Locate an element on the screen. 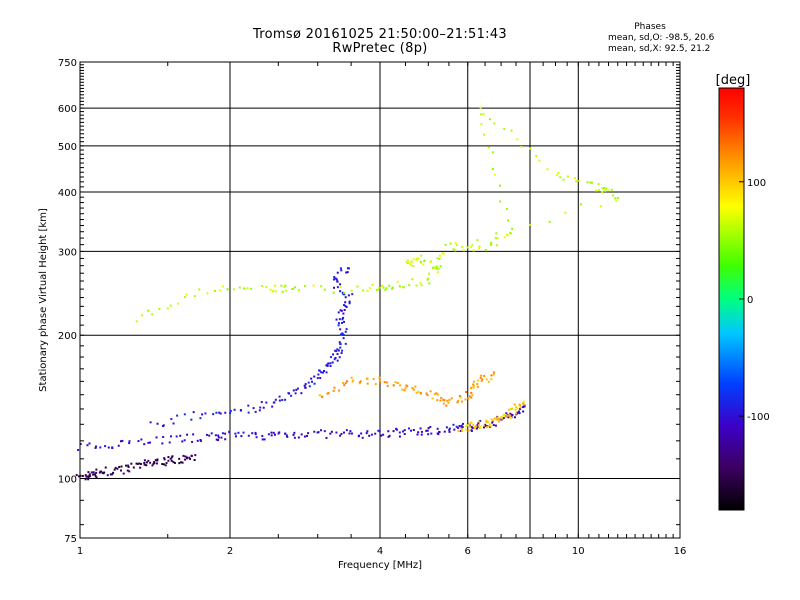 This screenshot has height=600, width=800. colorbar-ticks: 100 0 -100 is located at coordinates (754, 300).